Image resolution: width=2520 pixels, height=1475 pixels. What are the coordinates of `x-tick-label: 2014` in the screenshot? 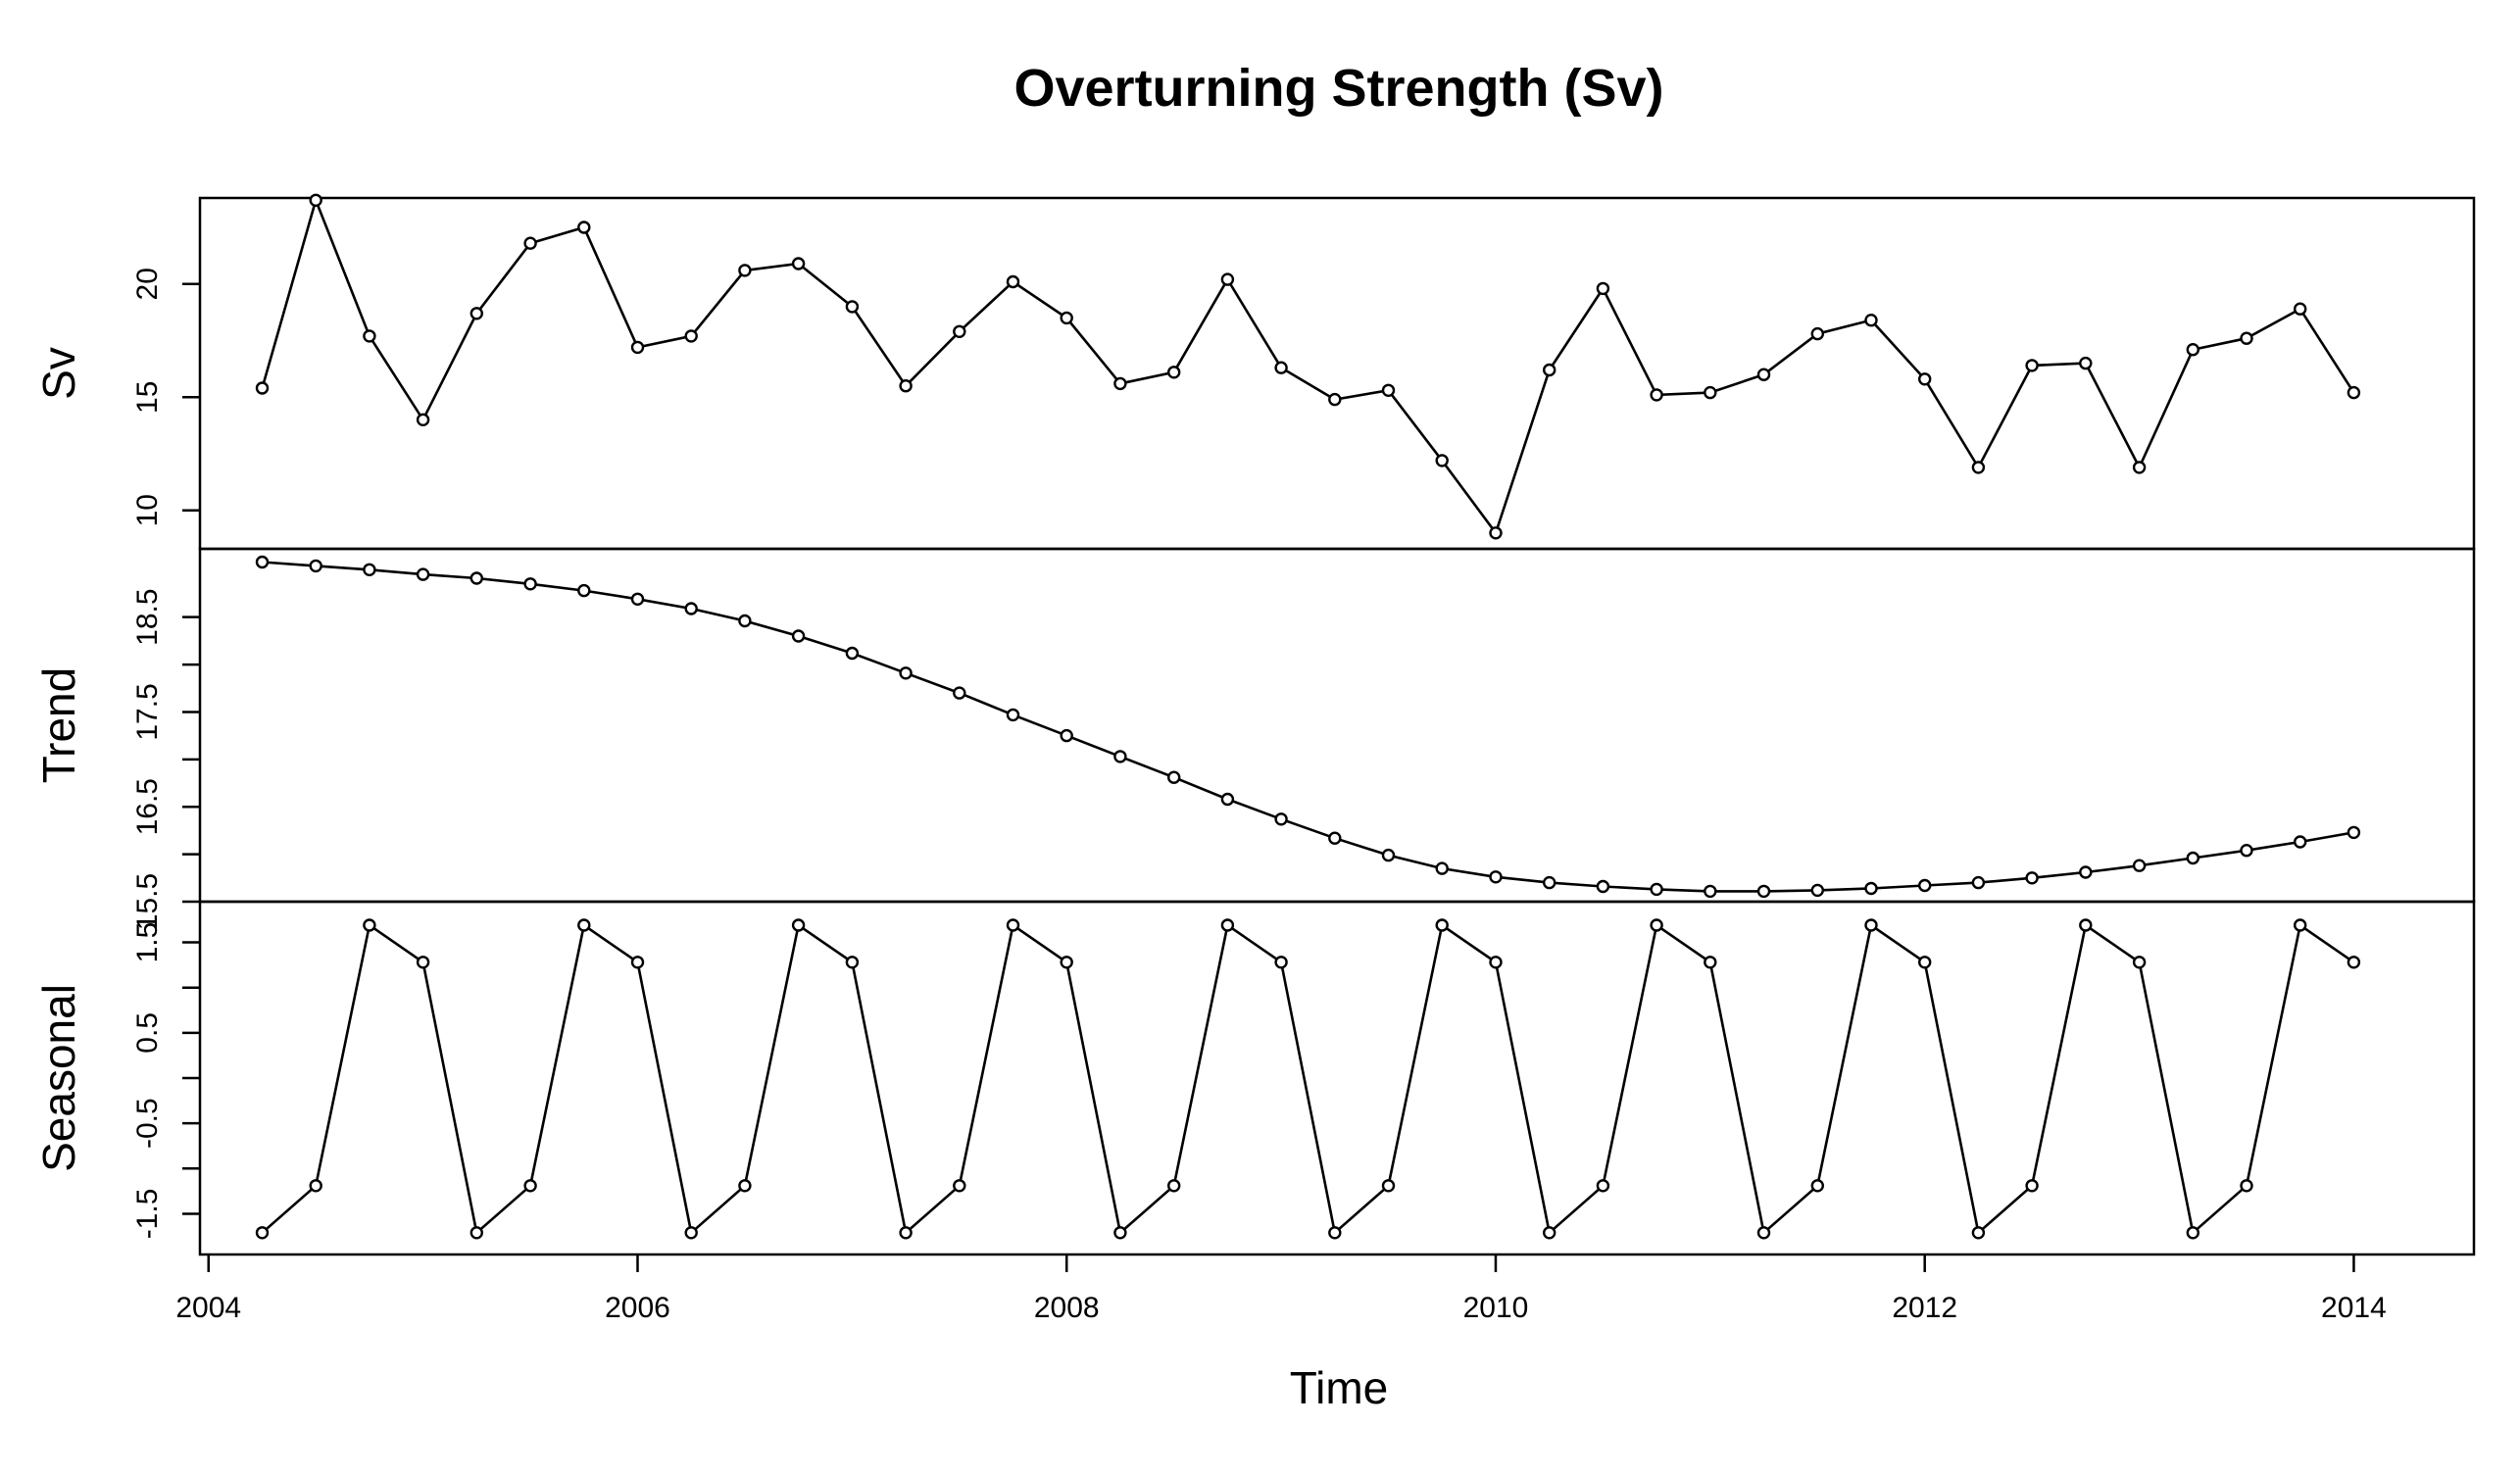 It's located at (2354, 1308).